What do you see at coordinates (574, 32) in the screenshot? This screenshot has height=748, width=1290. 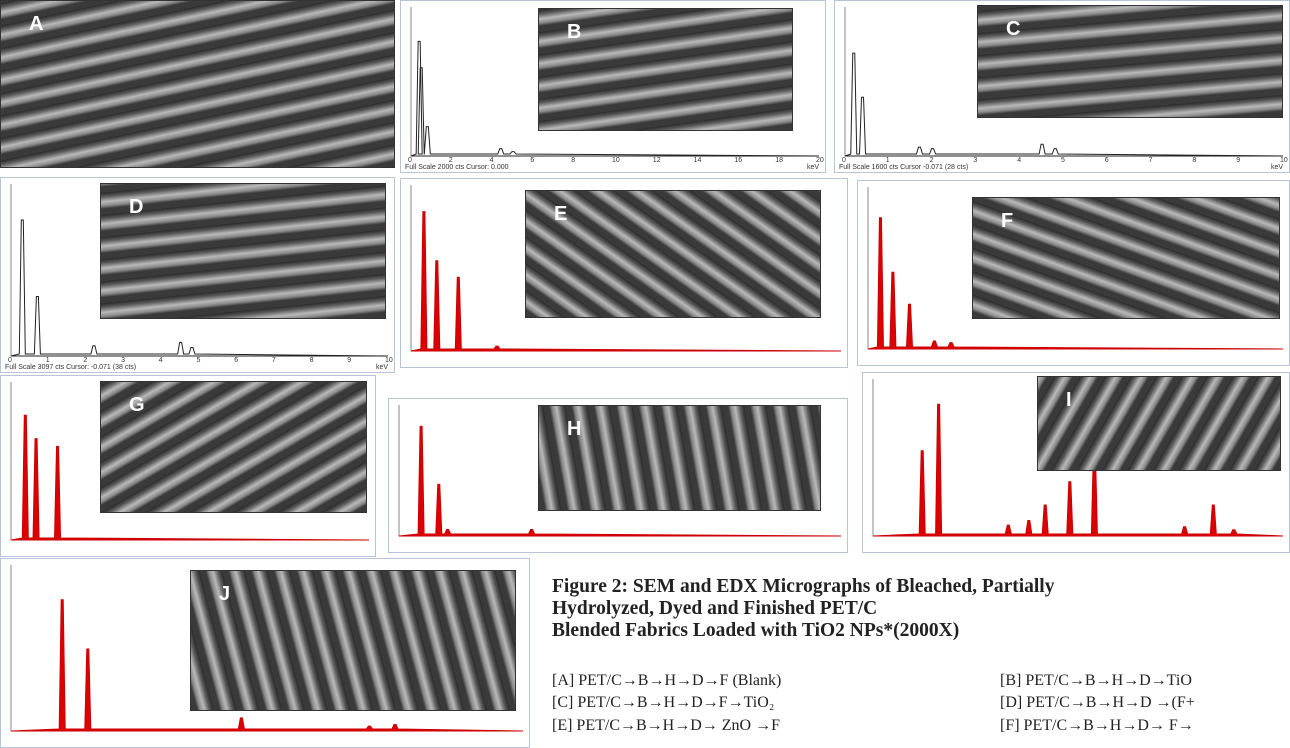 I see `panel-label: B` at bounding box center [574, 32].